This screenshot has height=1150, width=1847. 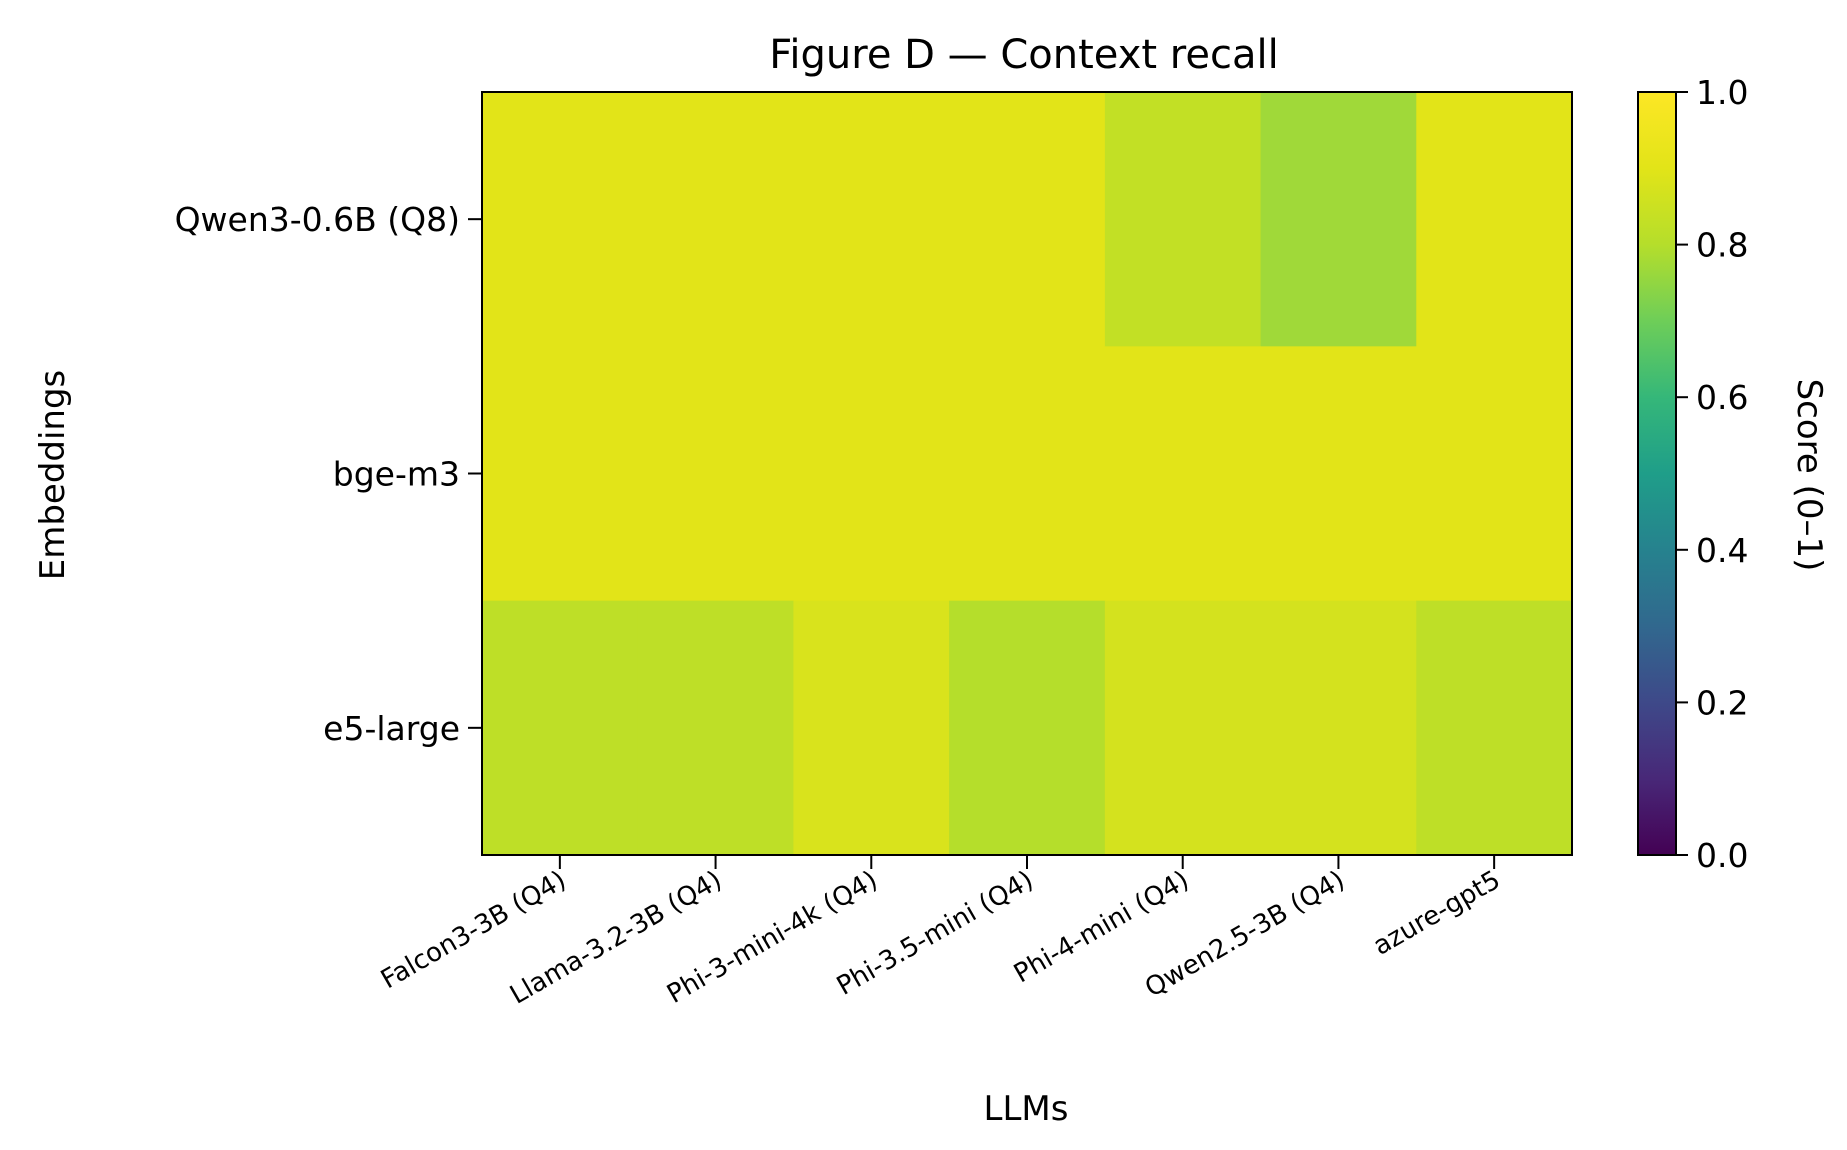 What do you see at coordinates (53, 475) in the screenshot?
I see `y-axis-label: Embeddings` at bounding box center [53, 475].